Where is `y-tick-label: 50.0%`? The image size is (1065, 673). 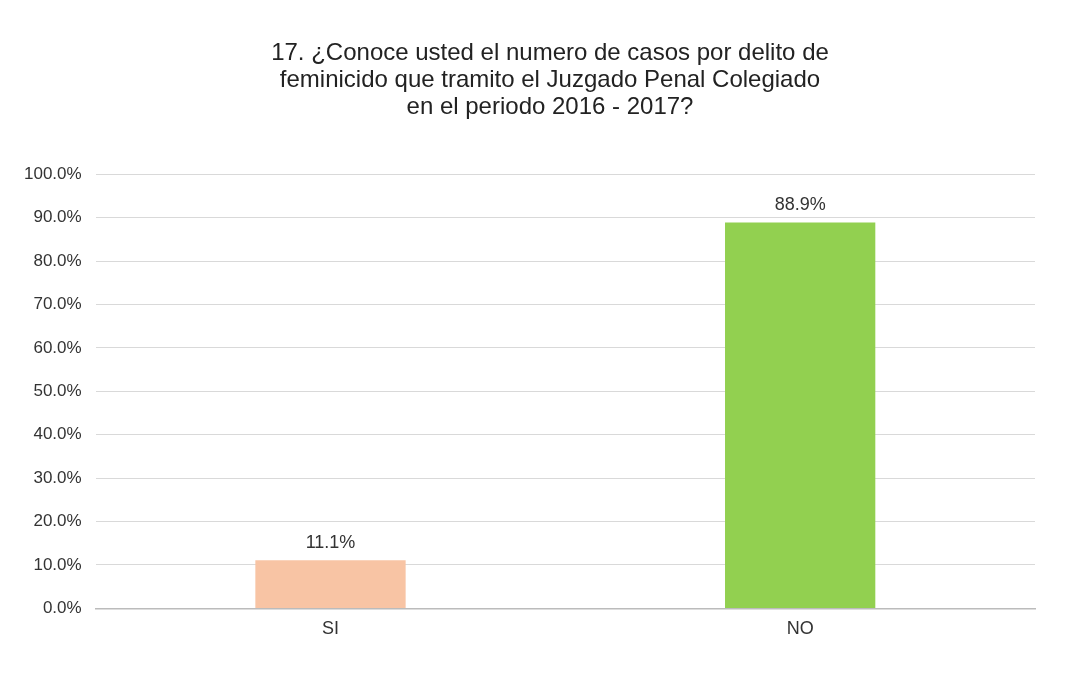
y-tick-label: 50.0% is located at coordinates (57, 390).